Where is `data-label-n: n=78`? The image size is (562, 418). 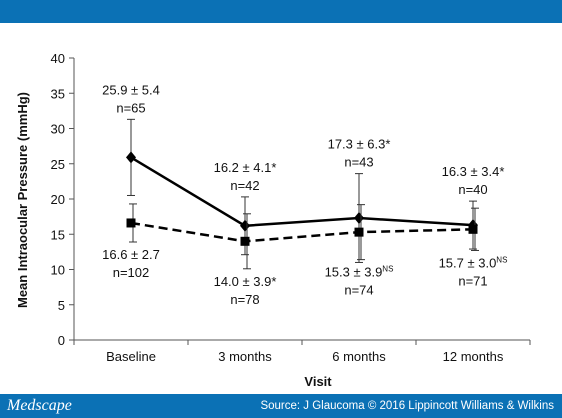
data-label-n: n=78 is located at coordinates (244, 299).